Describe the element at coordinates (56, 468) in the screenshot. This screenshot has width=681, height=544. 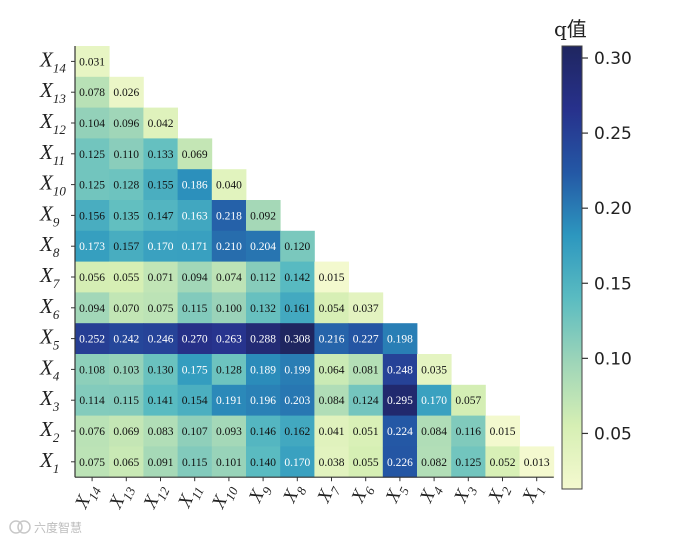
I see `label-subscript: 1` at that location.